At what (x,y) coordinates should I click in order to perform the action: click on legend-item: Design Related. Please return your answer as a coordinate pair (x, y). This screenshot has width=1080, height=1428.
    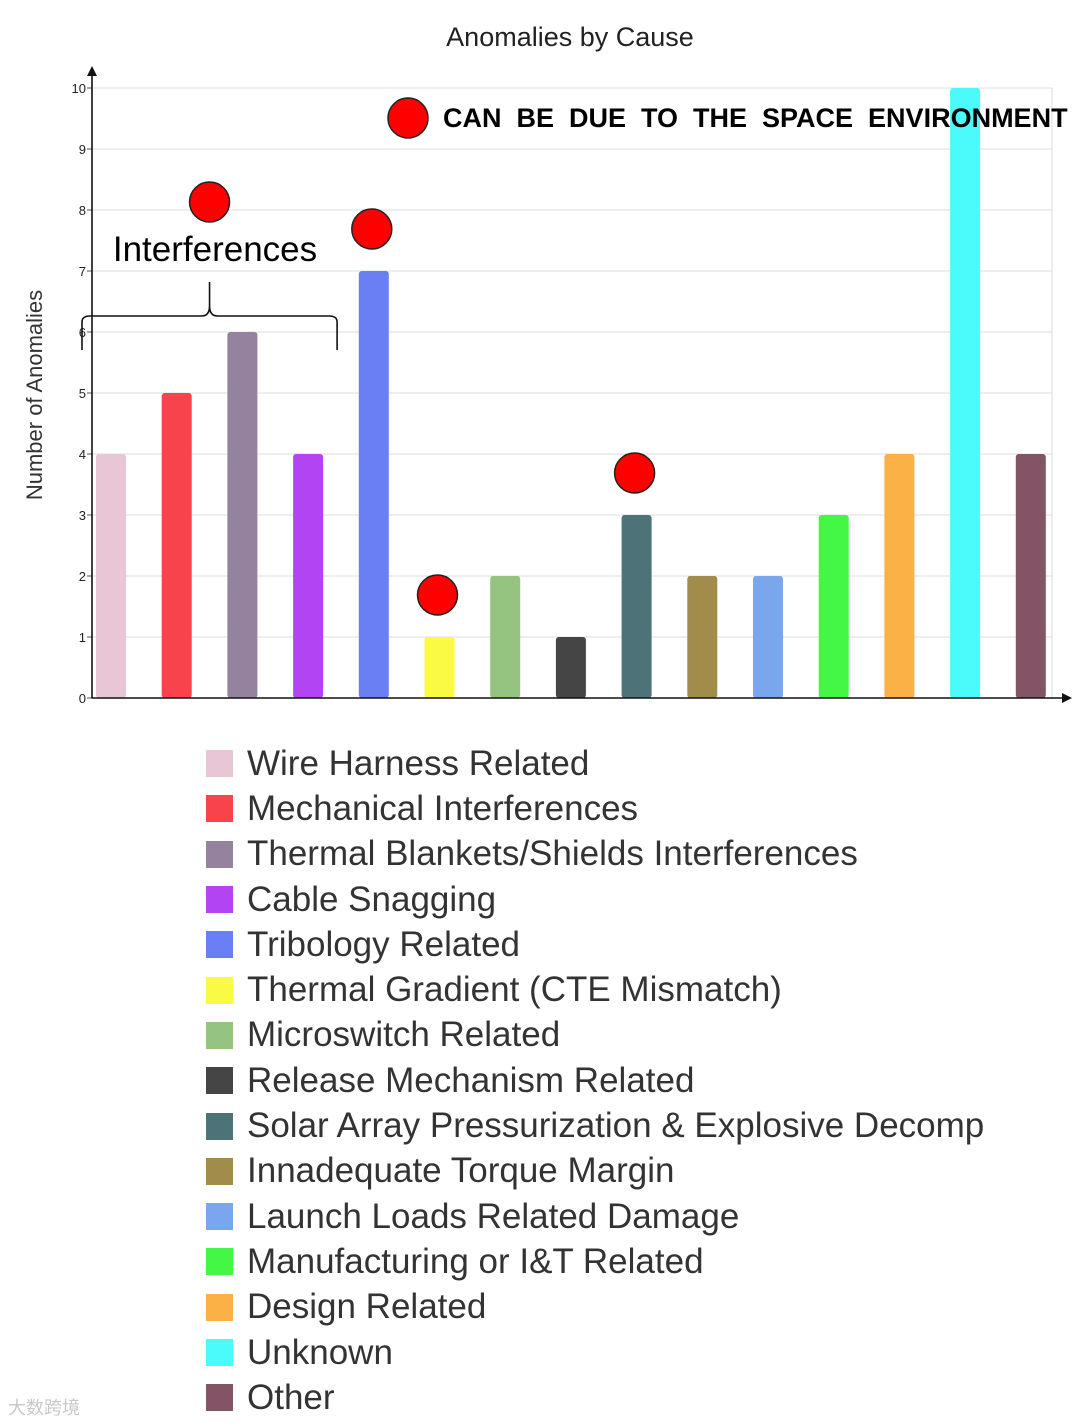
    Looking at the image, I should click on (595, 1307).